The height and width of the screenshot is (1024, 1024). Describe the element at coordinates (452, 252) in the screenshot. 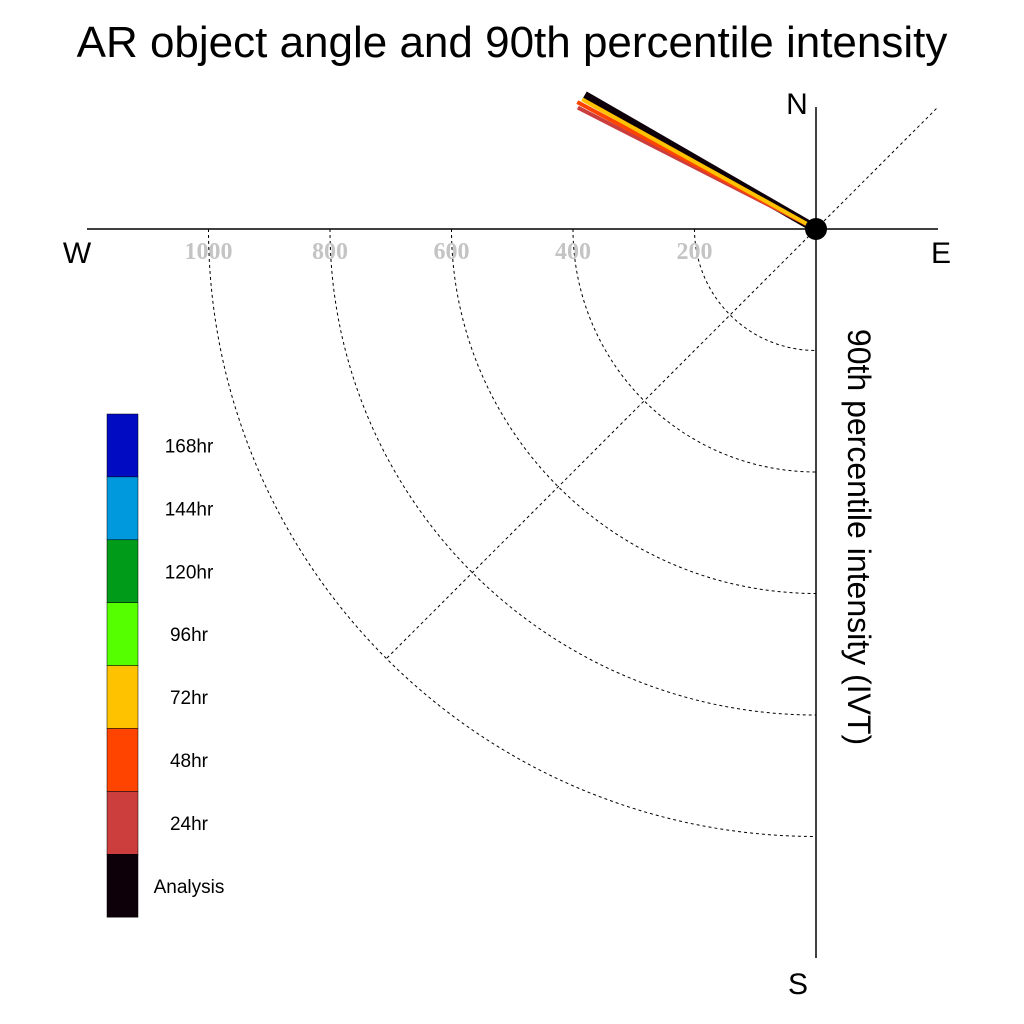

I see `radial-tick-label: 600` at that location.